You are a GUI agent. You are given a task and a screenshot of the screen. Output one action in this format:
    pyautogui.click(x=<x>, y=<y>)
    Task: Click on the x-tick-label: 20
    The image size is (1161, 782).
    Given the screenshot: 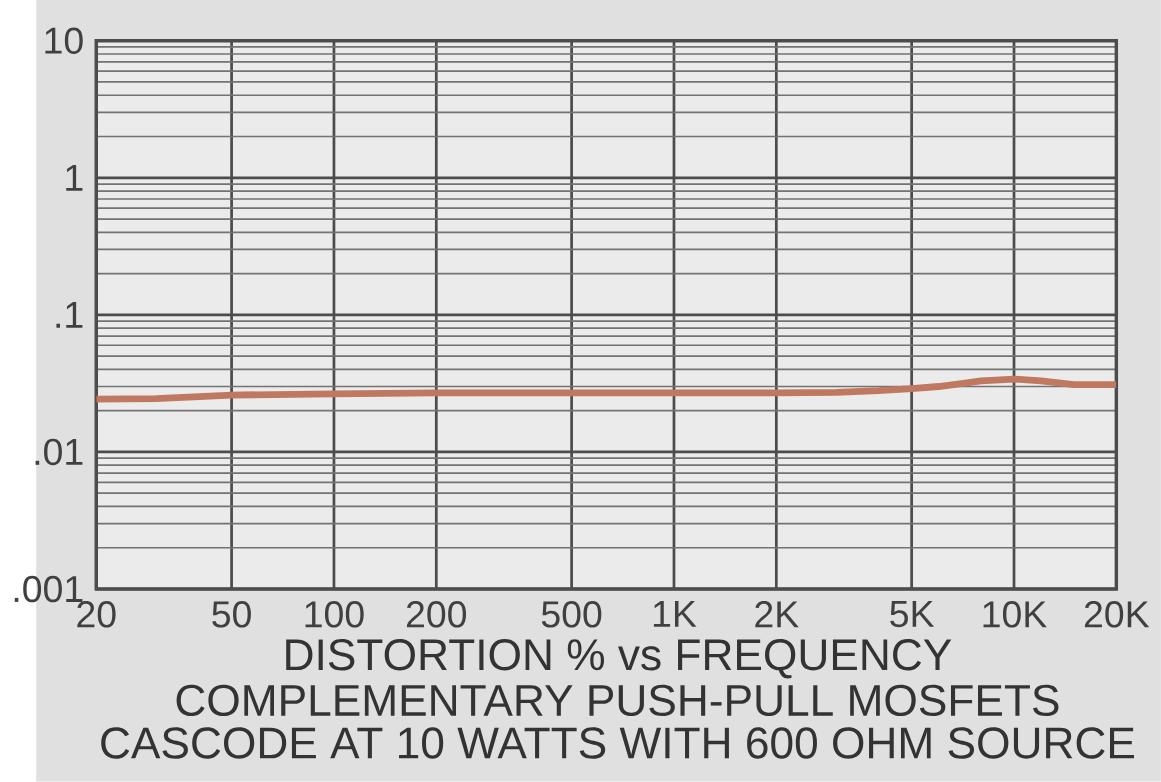 What is the action you would take?
    pyautogui.click(x=96, y=614)
    